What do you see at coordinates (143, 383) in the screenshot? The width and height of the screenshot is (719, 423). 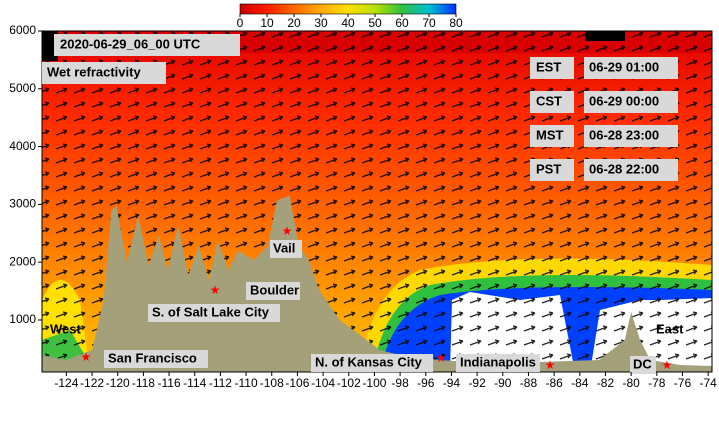 I see `x-tick-label: -118` at bounding box center [143, 383].